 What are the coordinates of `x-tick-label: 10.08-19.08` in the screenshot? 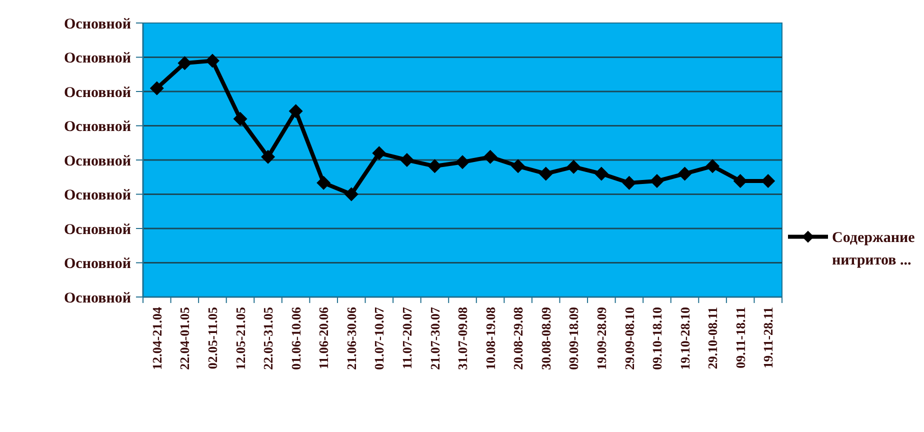 It's located at (490, 338).